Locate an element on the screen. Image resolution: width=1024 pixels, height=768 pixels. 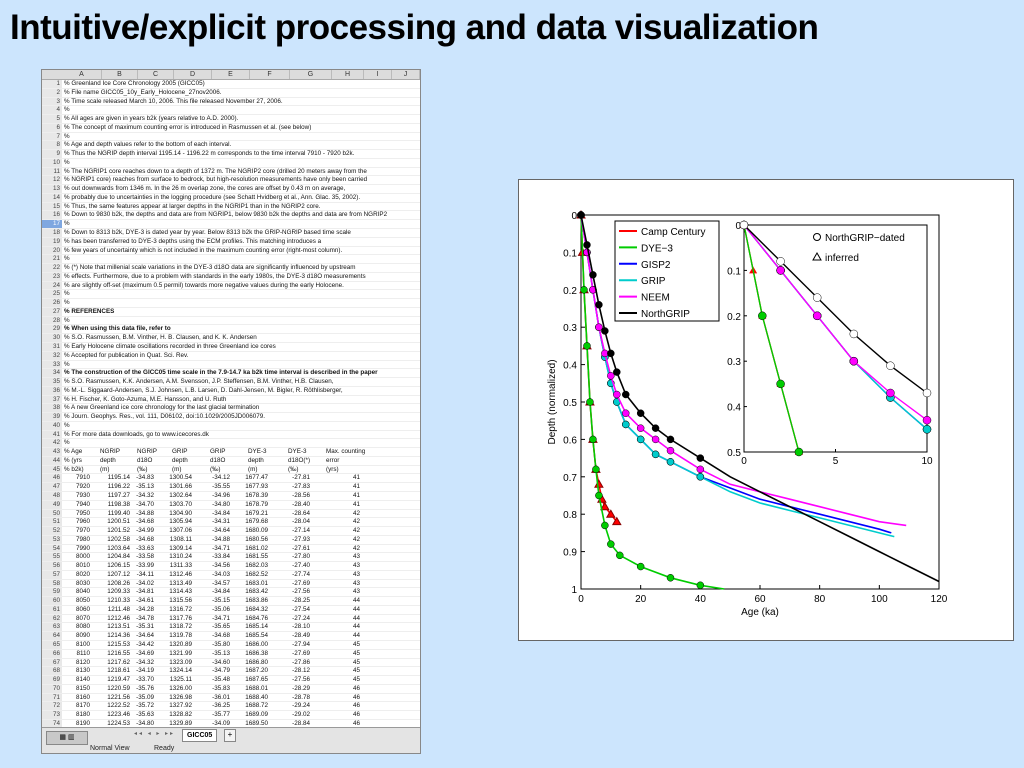
table-cell: -28.49 is located at coordinates (301, 636).